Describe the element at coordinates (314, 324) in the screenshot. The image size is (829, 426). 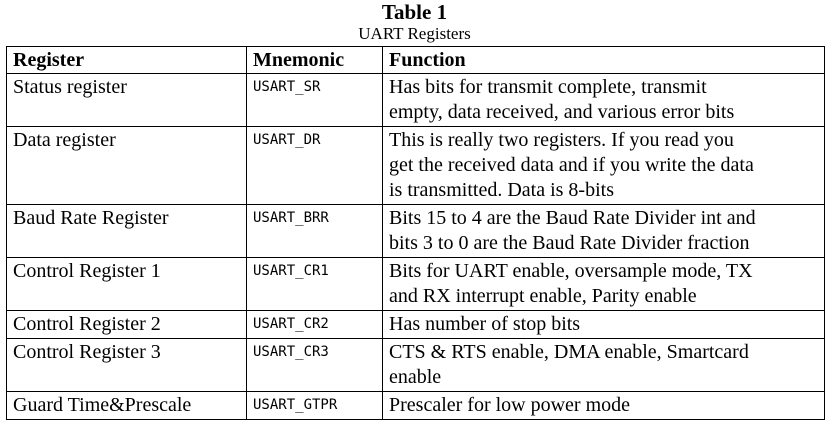
I see `register-mnemonic: USART_CR2` at that location.